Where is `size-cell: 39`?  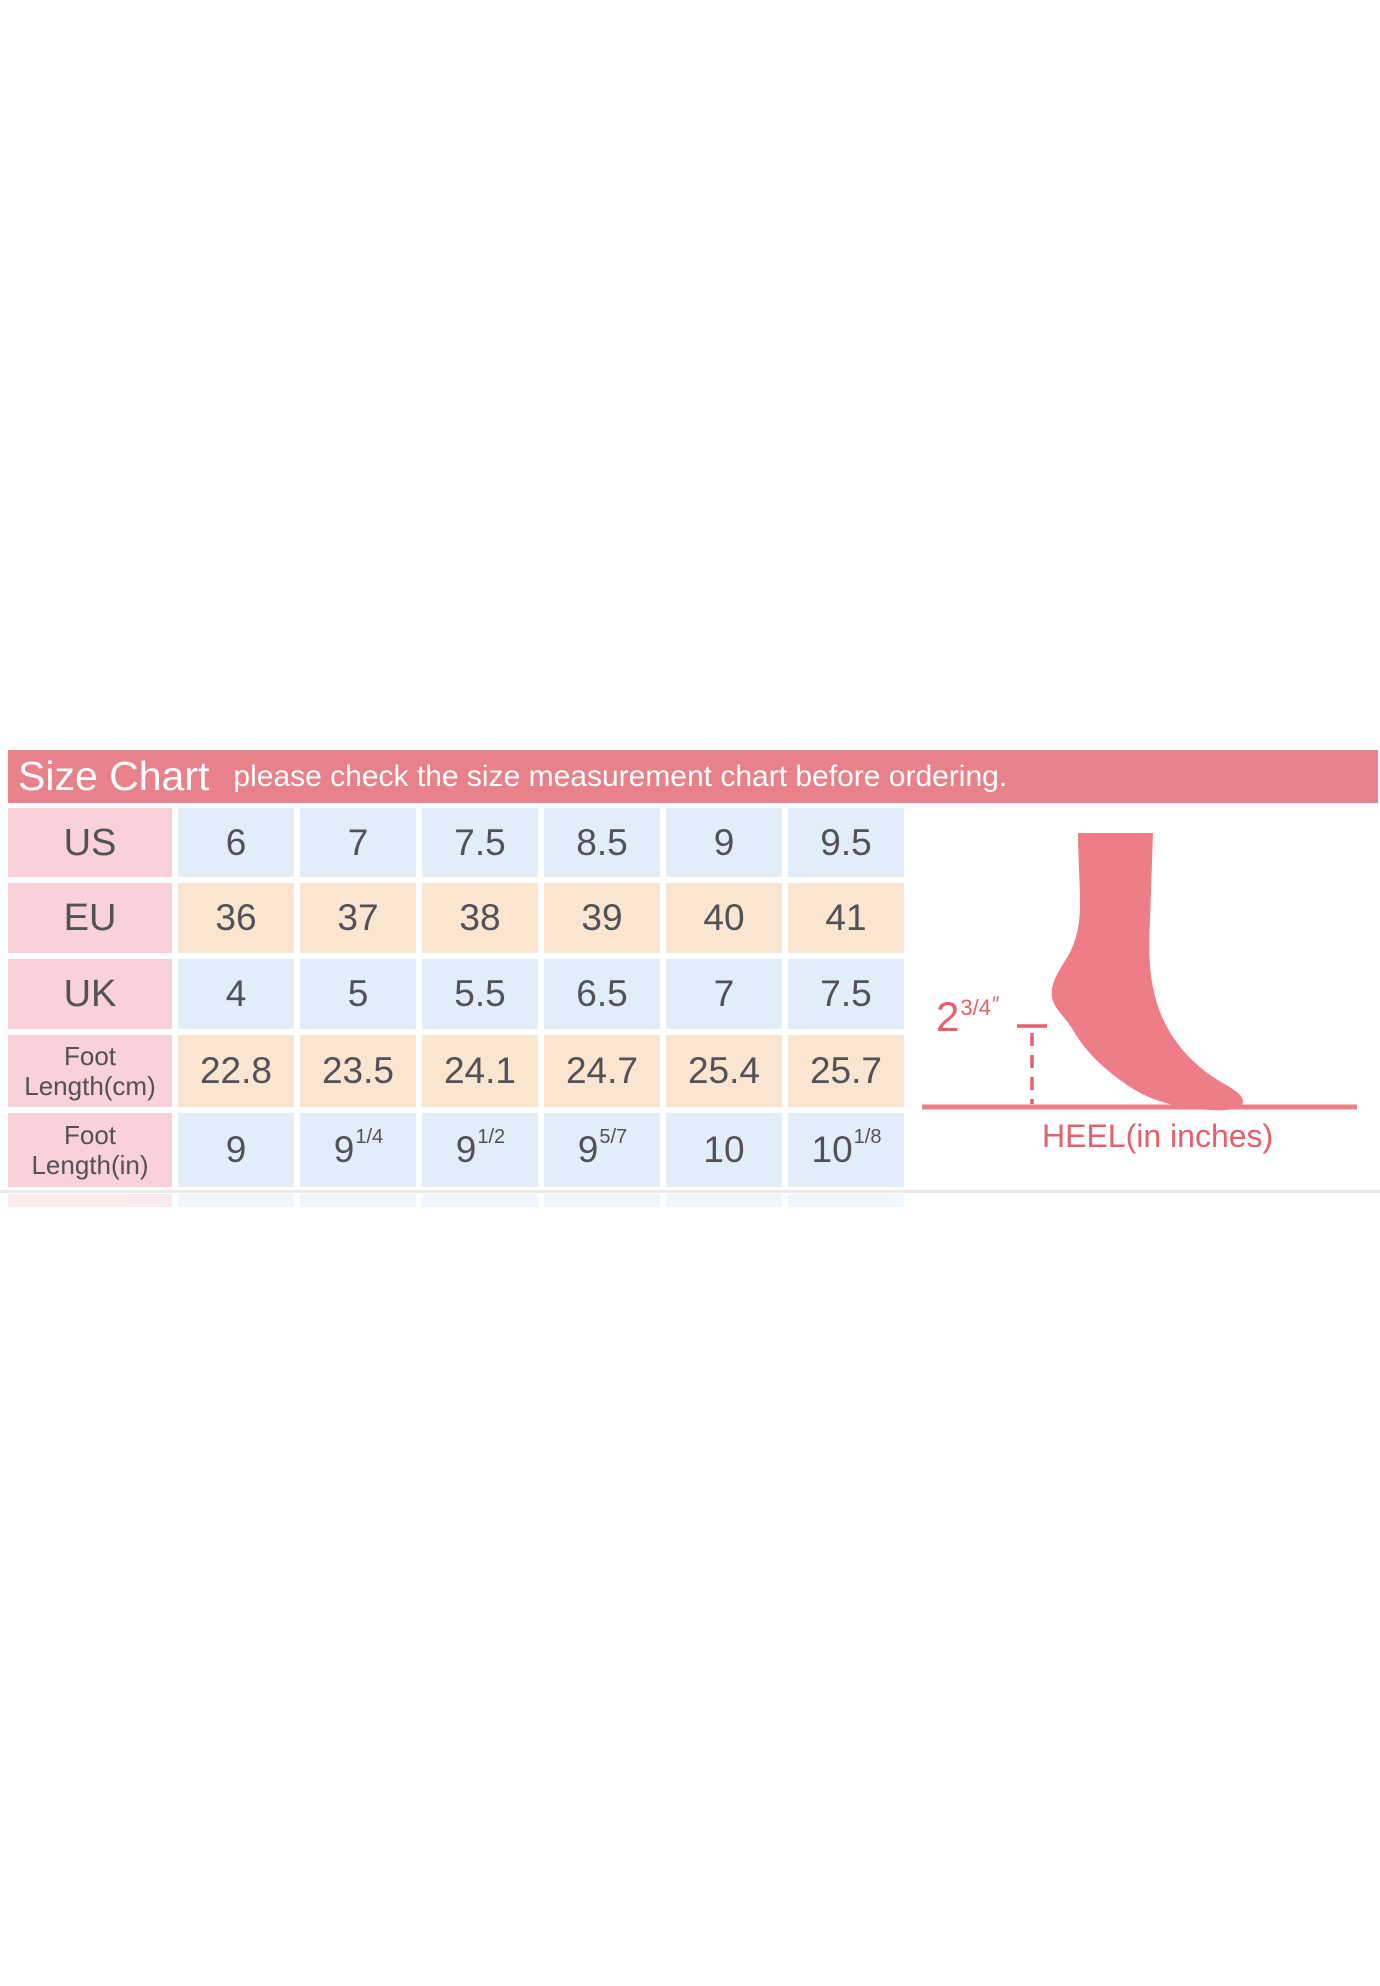
size-cell: 39 is located at coordinates (602, 918).